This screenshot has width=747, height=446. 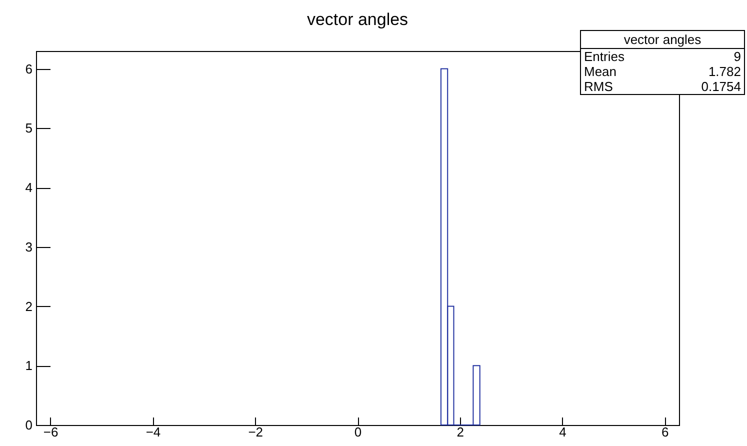 I want to click on x-tick-label: −6, so click(x=50, y=432).